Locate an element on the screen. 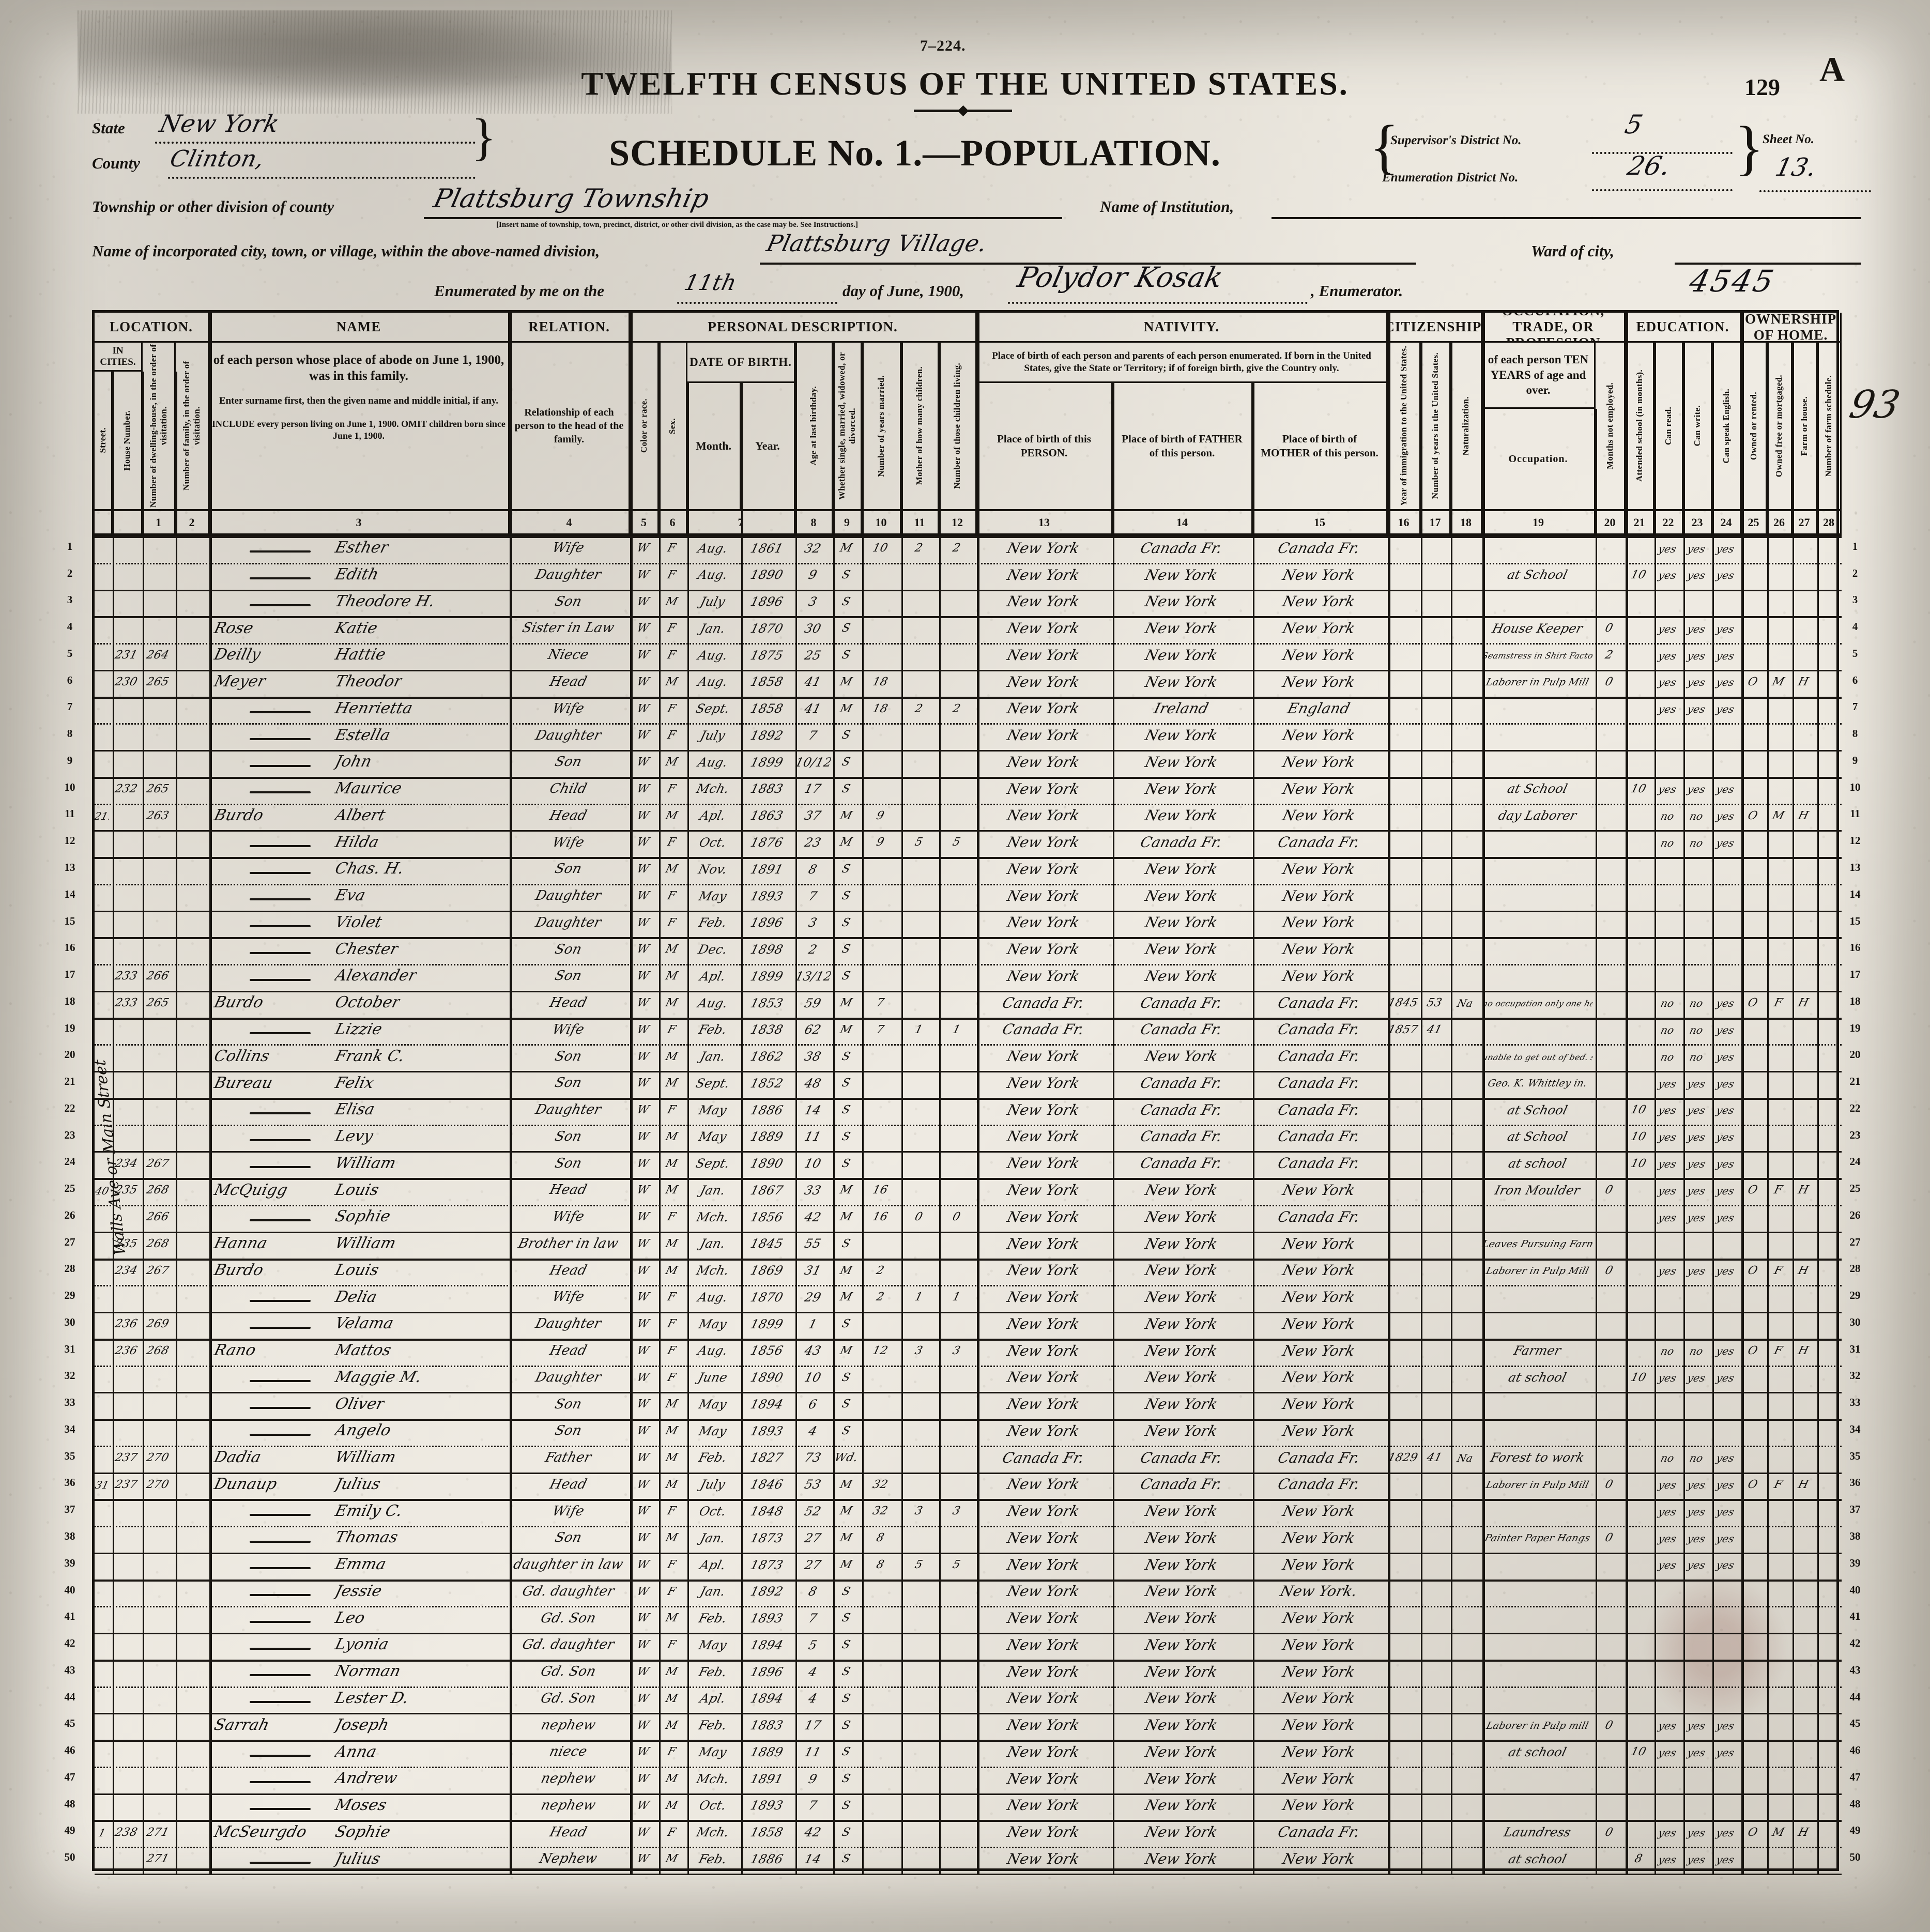 The width and height of the screenshot is (1930, 1932). row-number-right: 5 is located at coordinates (1855, 654).